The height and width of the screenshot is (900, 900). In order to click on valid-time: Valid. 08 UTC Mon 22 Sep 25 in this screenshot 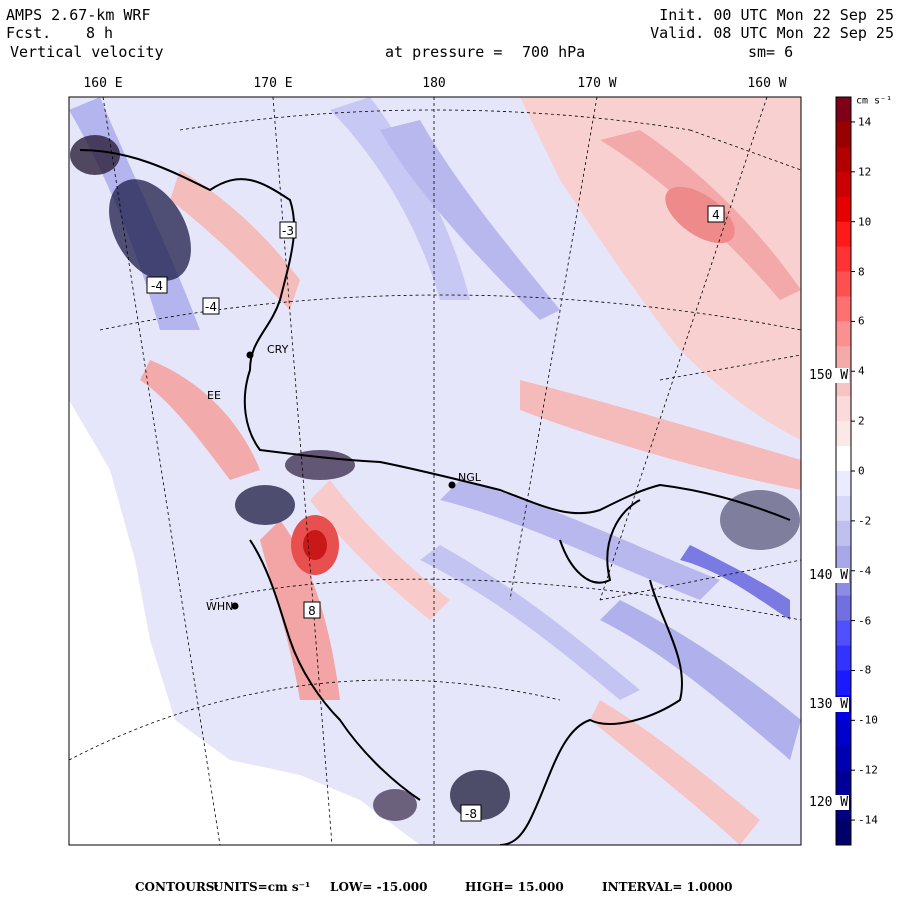, I will do `click(772, 33)`.